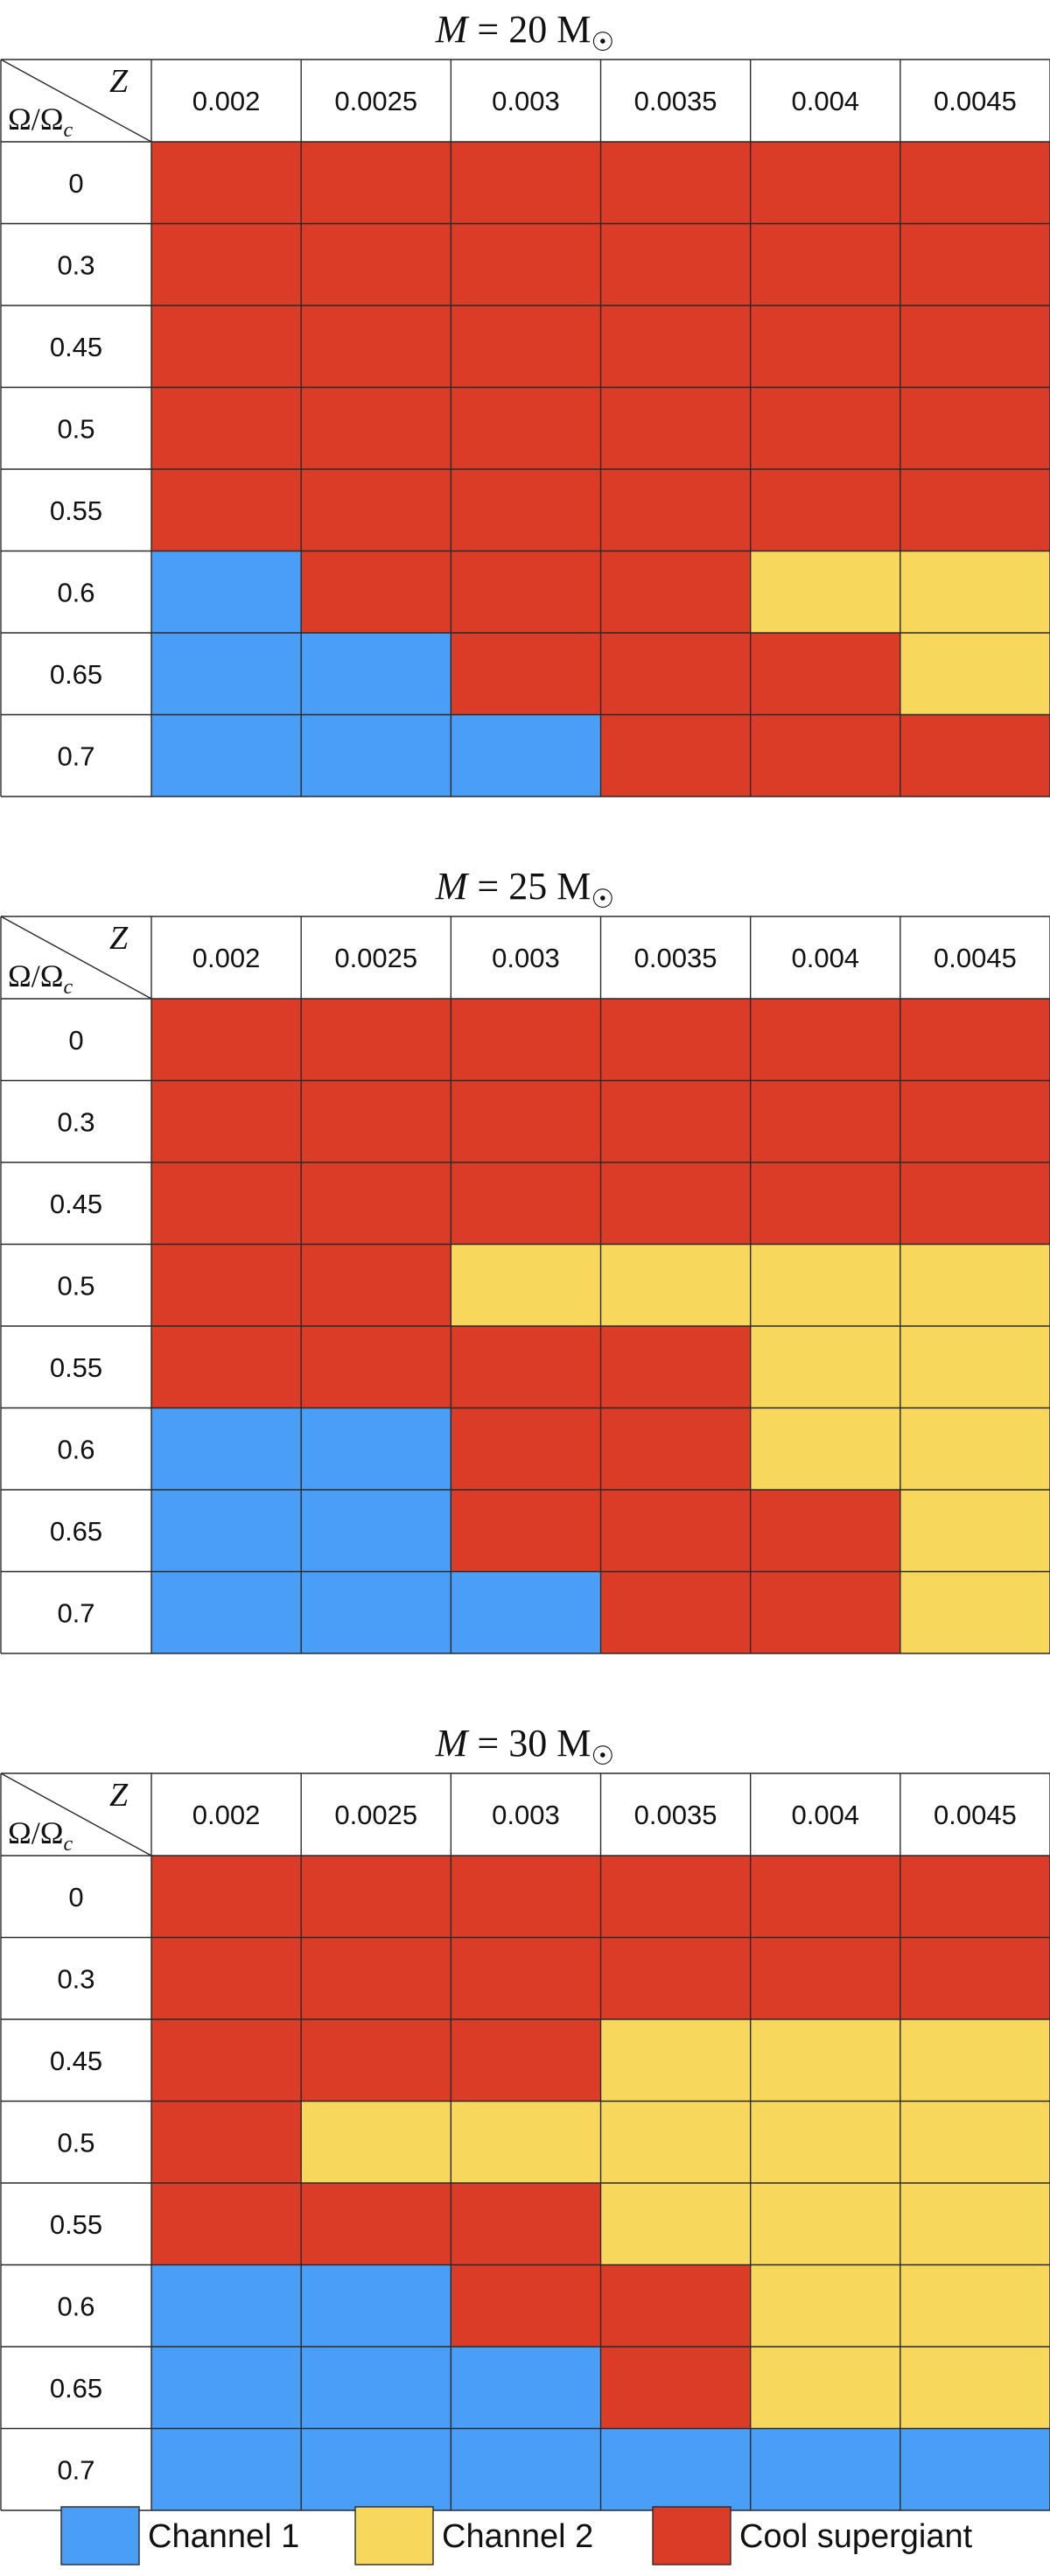 This screenshot has width=1050, height=2576. Describe the element at coordinates (376, 2143) in the screenshot. I see `cell-0.5-0.0025-channel-2` at that location.